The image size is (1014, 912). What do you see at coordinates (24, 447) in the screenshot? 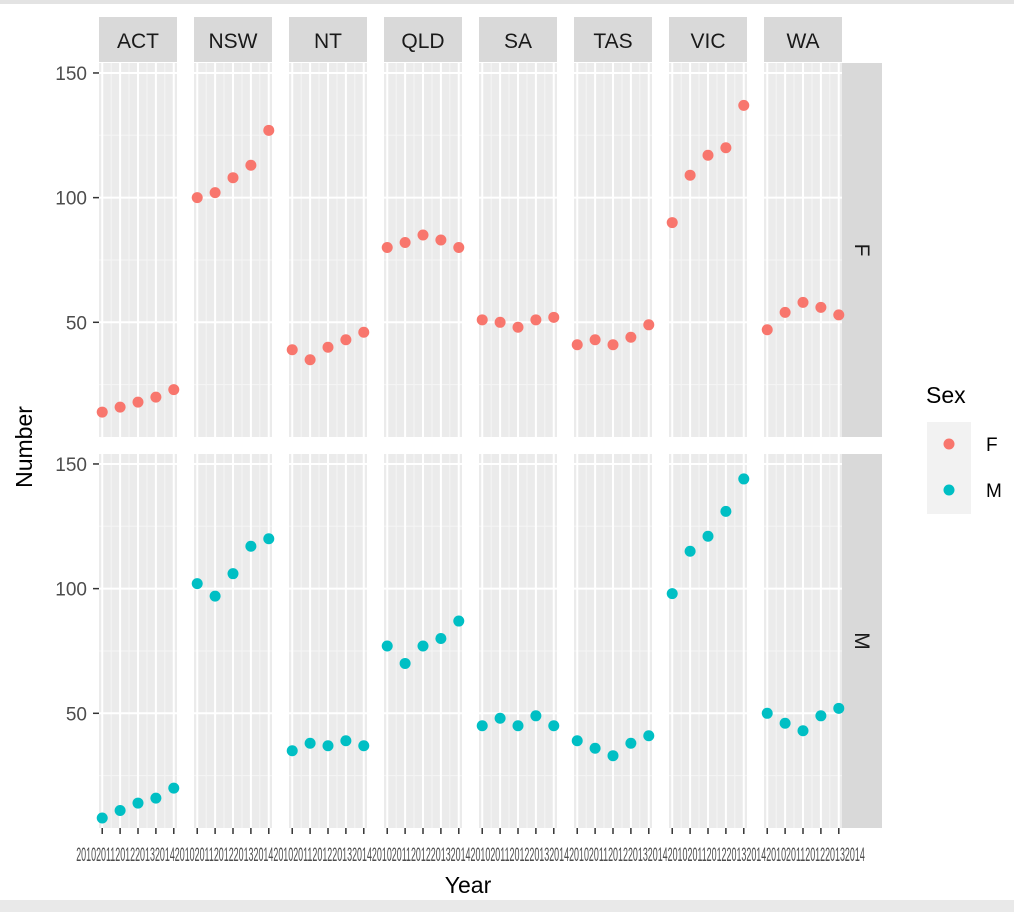
I see `y-axis-title: Number` at bounding box center [24, 447].